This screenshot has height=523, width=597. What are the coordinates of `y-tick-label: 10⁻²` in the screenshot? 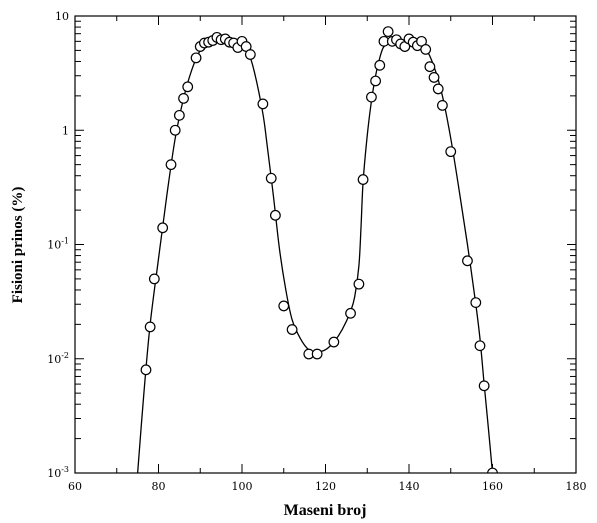 It's located at (58, 358).